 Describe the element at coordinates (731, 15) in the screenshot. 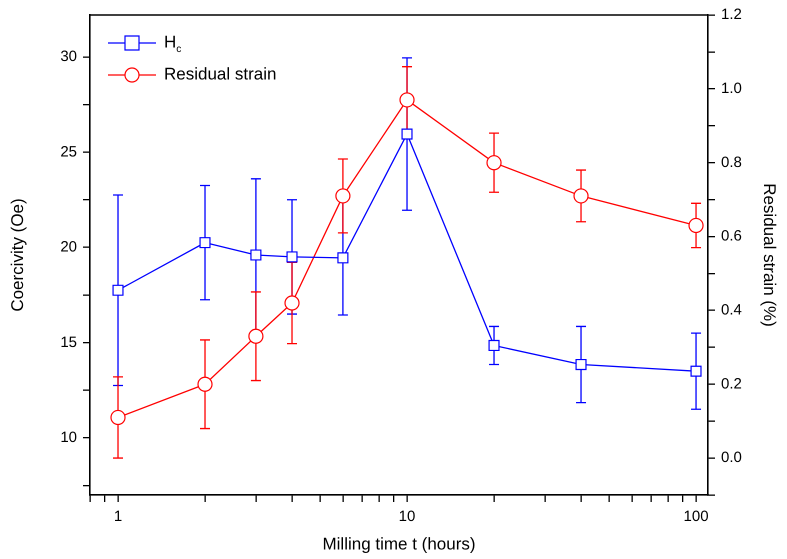

I see `y2-tick-label: 1.2` at that location.